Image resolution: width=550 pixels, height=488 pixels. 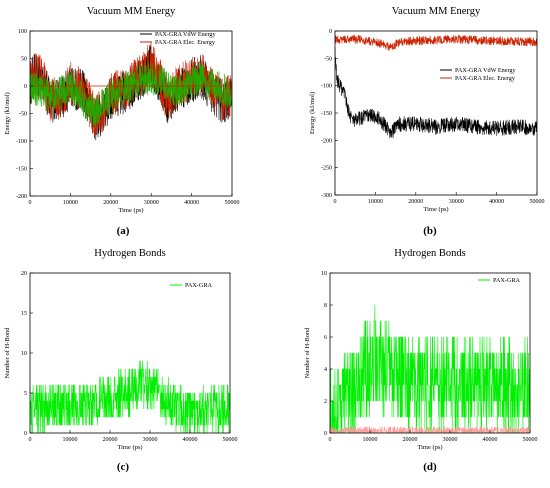 What do you see at coordinates (325, 306) in the screenshot?
I see `y-tick-label: 8` at bounding box center [325, 306].